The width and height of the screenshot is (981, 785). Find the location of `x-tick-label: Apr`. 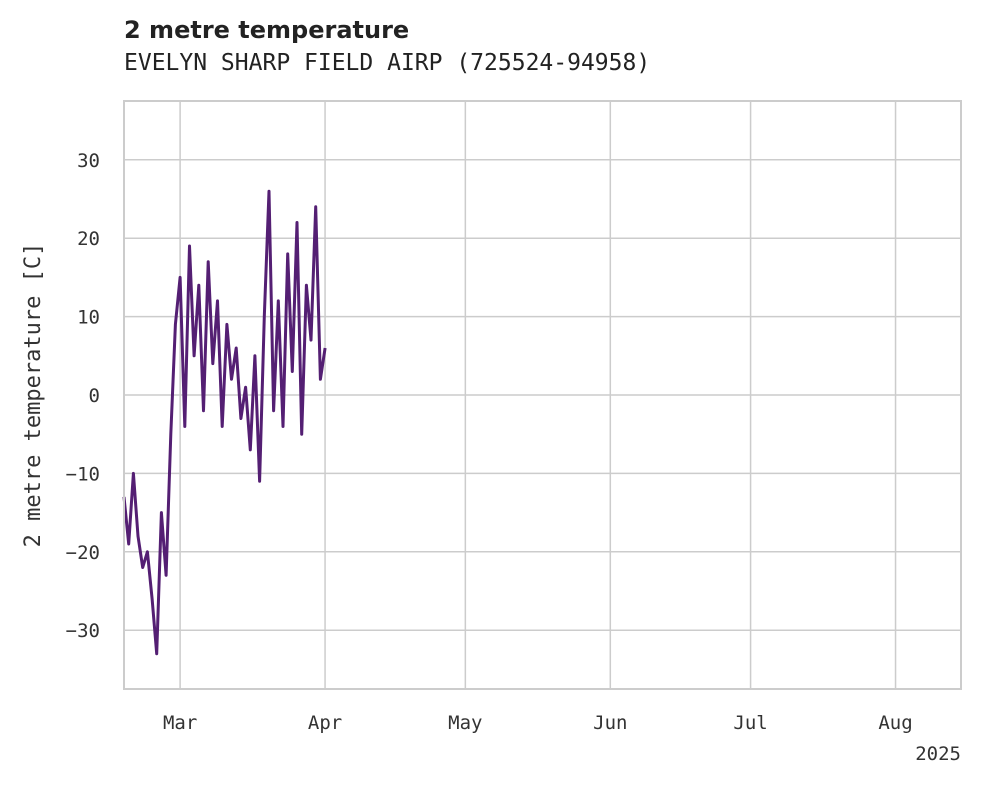

x-tick-label: Apr is located at coordinates (325, 723).